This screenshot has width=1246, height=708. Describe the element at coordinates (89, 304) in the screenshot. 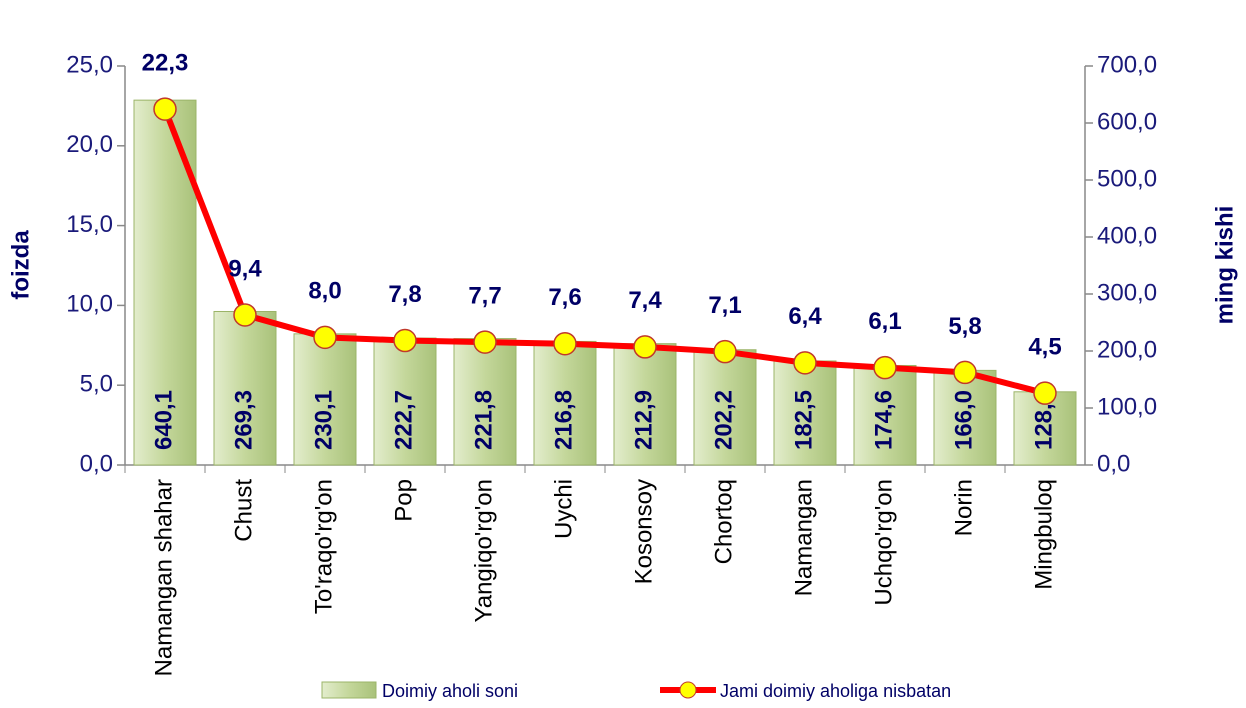

I see `y-tick-label: 10,0` at that location.